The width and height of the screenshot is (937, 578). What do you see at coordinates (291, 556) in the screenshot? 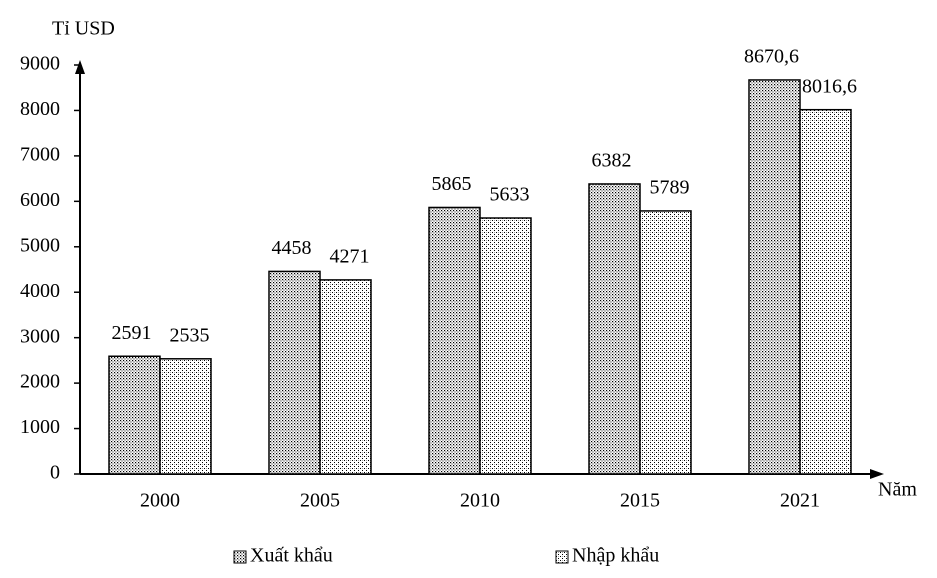
I see `legend-label: Xuất khẩu` at bounding box center [291, 556].